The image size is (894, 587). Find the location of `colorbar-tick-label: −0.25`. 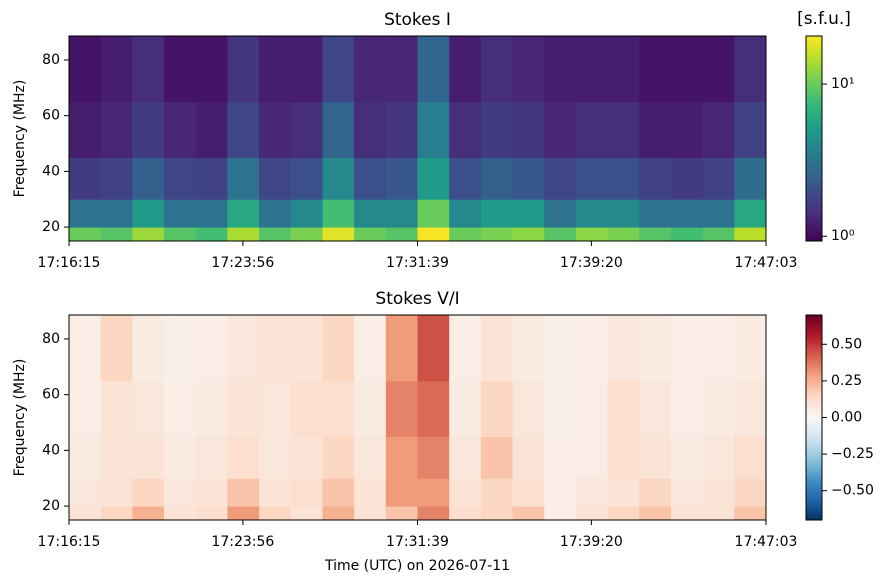

colorbar-tick-label: −0.25 is located at coordinates (852, 454).